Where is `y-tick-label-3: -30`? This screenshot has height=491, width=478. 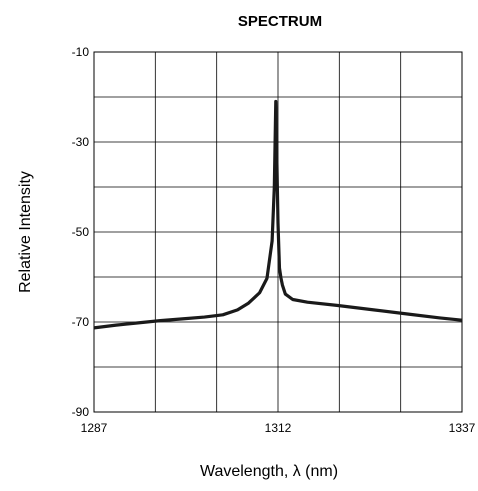
y-tick-label-3: -30 is located at coordinates (81, 142).